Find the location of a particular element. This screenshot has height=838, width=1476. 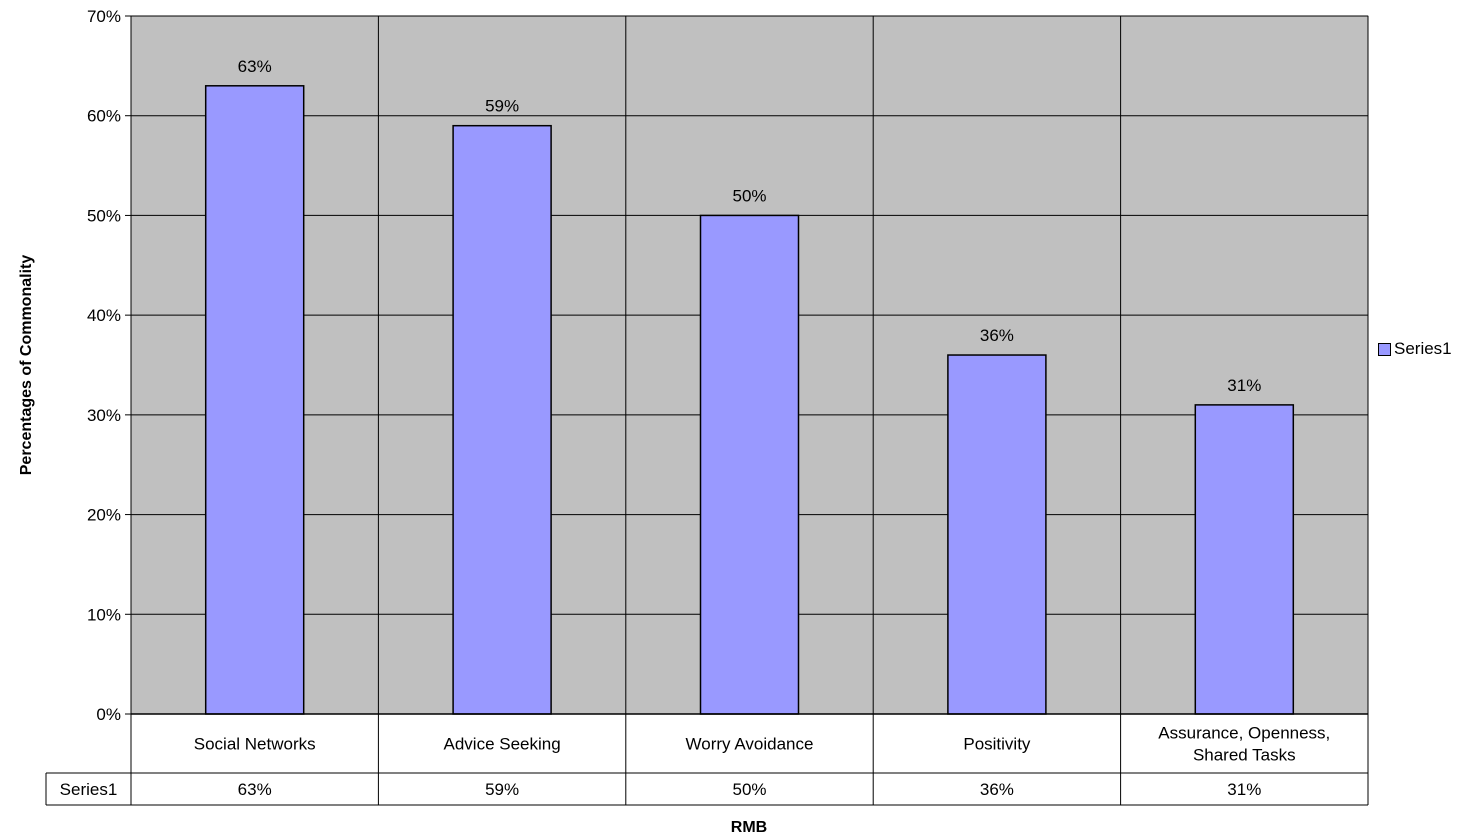

table-value: 36% is located at coordinates (997, 789).